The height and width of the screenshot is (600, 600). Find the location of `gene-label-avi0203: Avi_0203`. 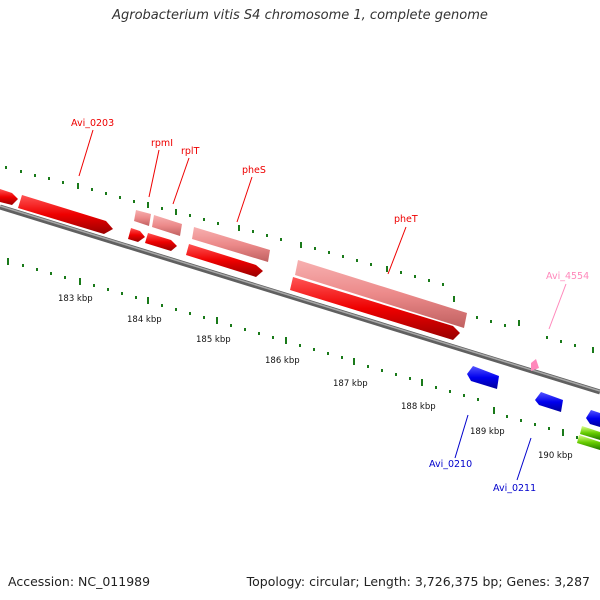

gene-label-avi0203: Avi_0203 is located at coordinates (92, 123).